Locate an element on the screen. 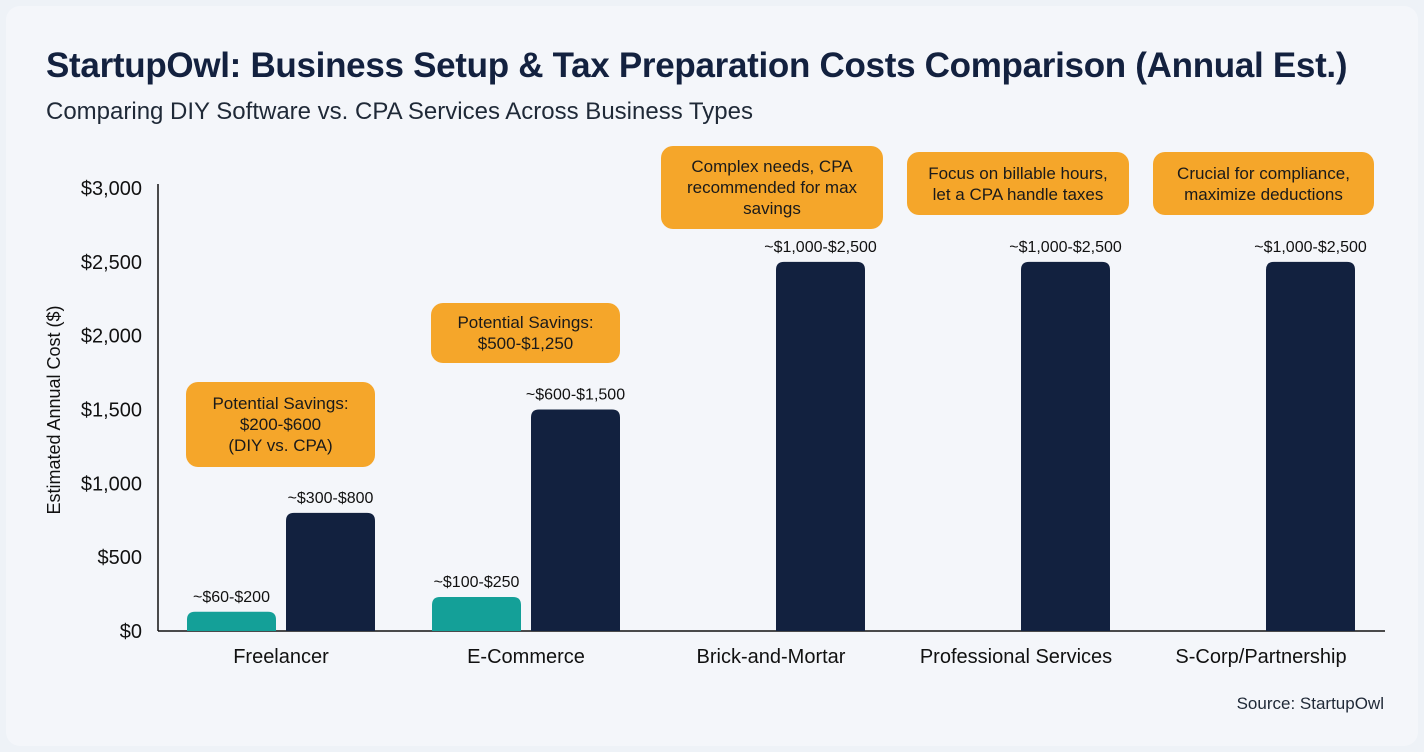 This screenshot has width=1424, height=752. x-tick-label: Professional Services is located at coordinates (1016, 657).